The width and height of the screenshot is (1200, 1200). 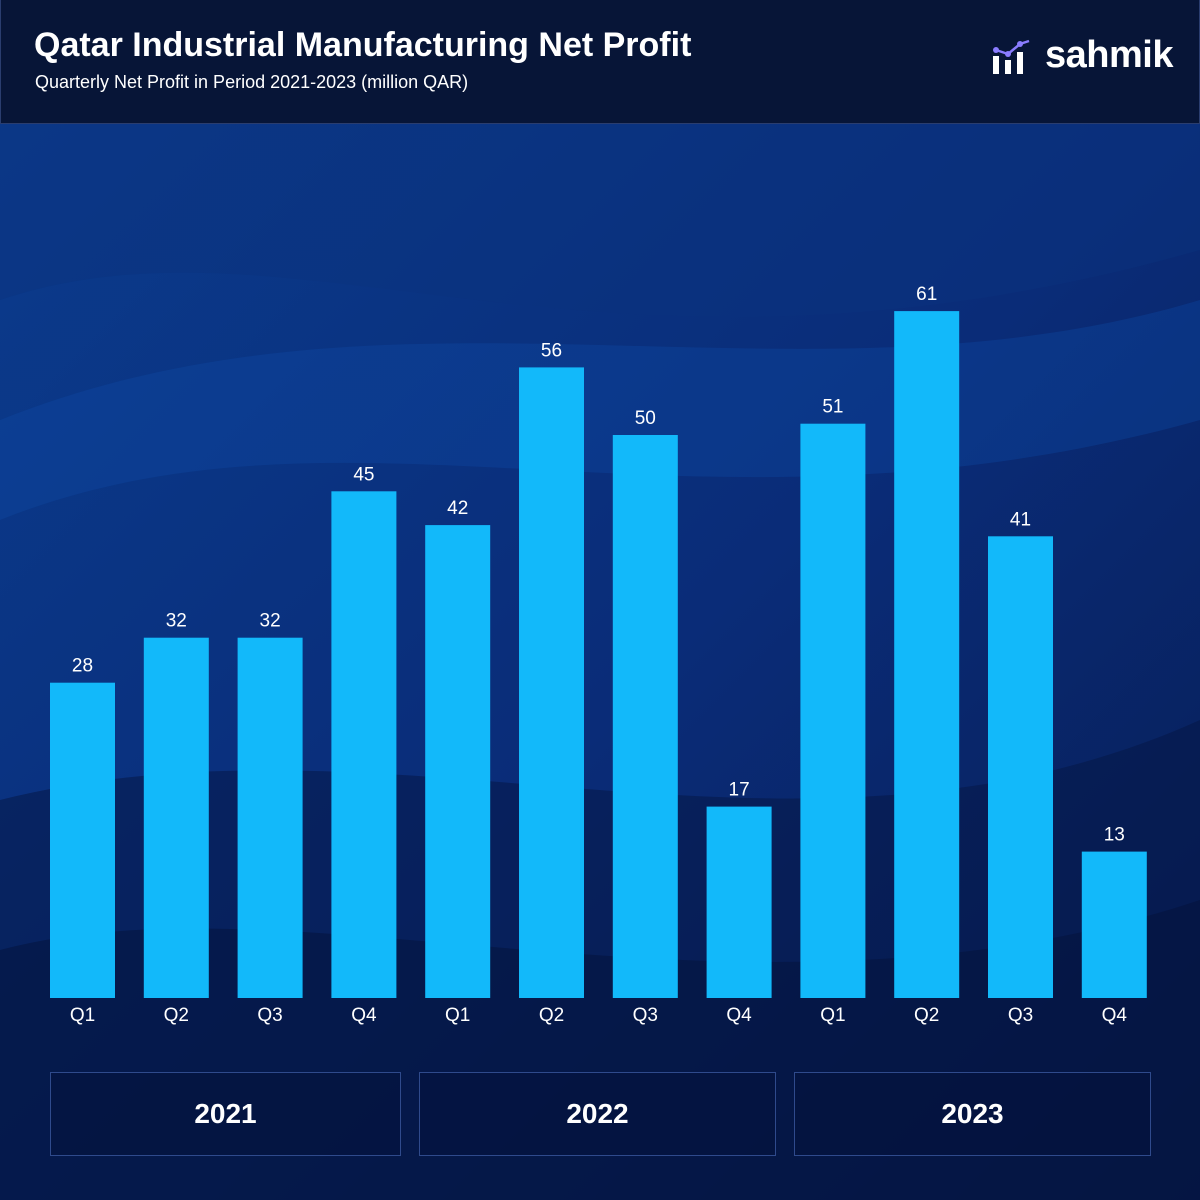 I want to click on x-tick-label-6: Q2, so click(x=551, y=1015).